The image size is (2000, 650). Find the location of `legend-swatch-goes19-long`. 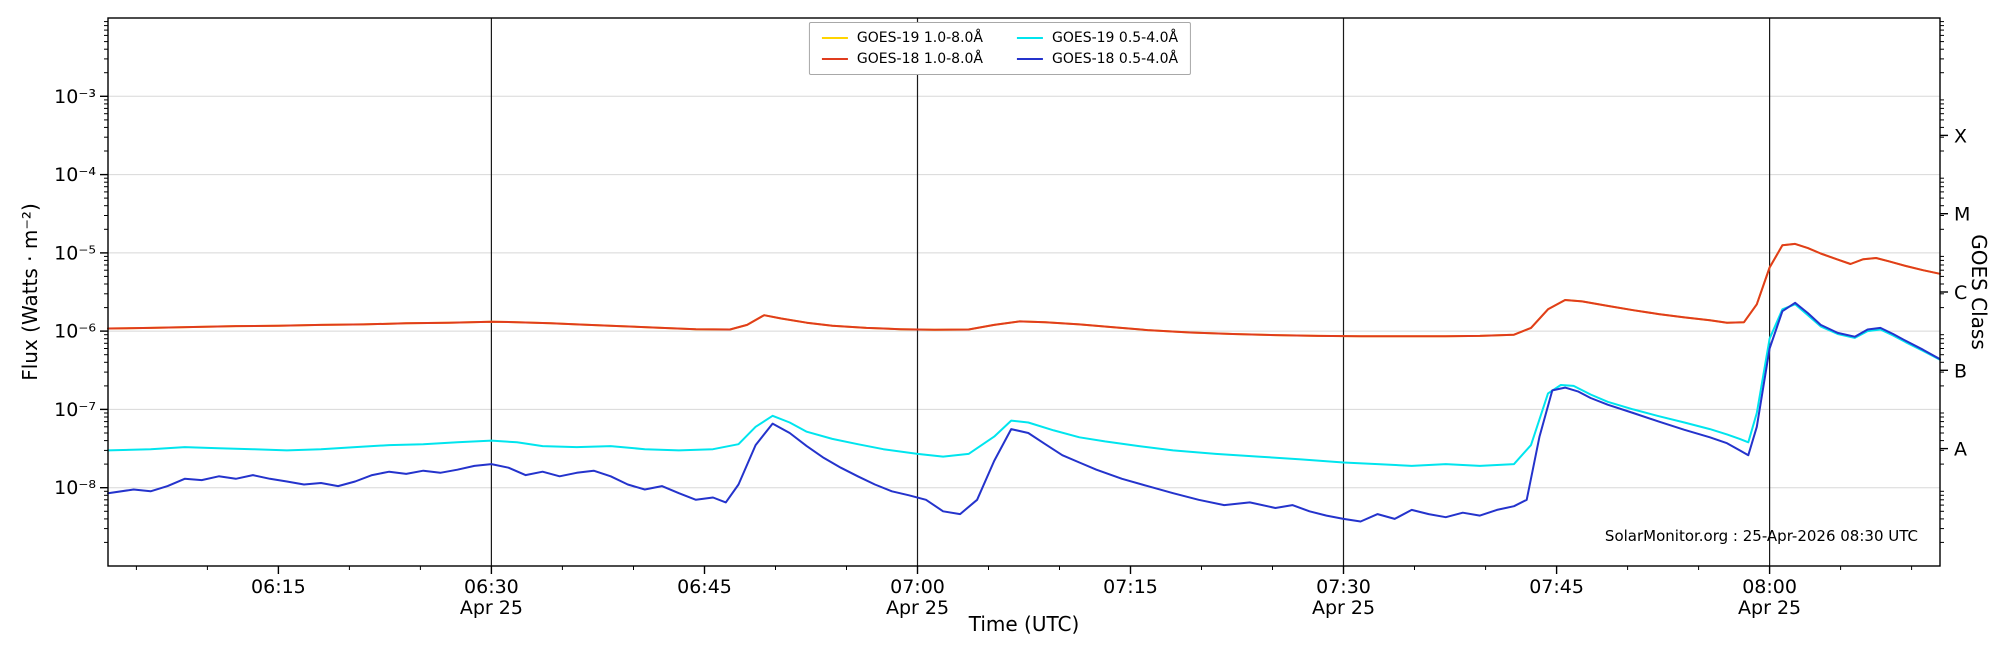

legend-swatch-goes19-long is located at coordinates (834, 38).